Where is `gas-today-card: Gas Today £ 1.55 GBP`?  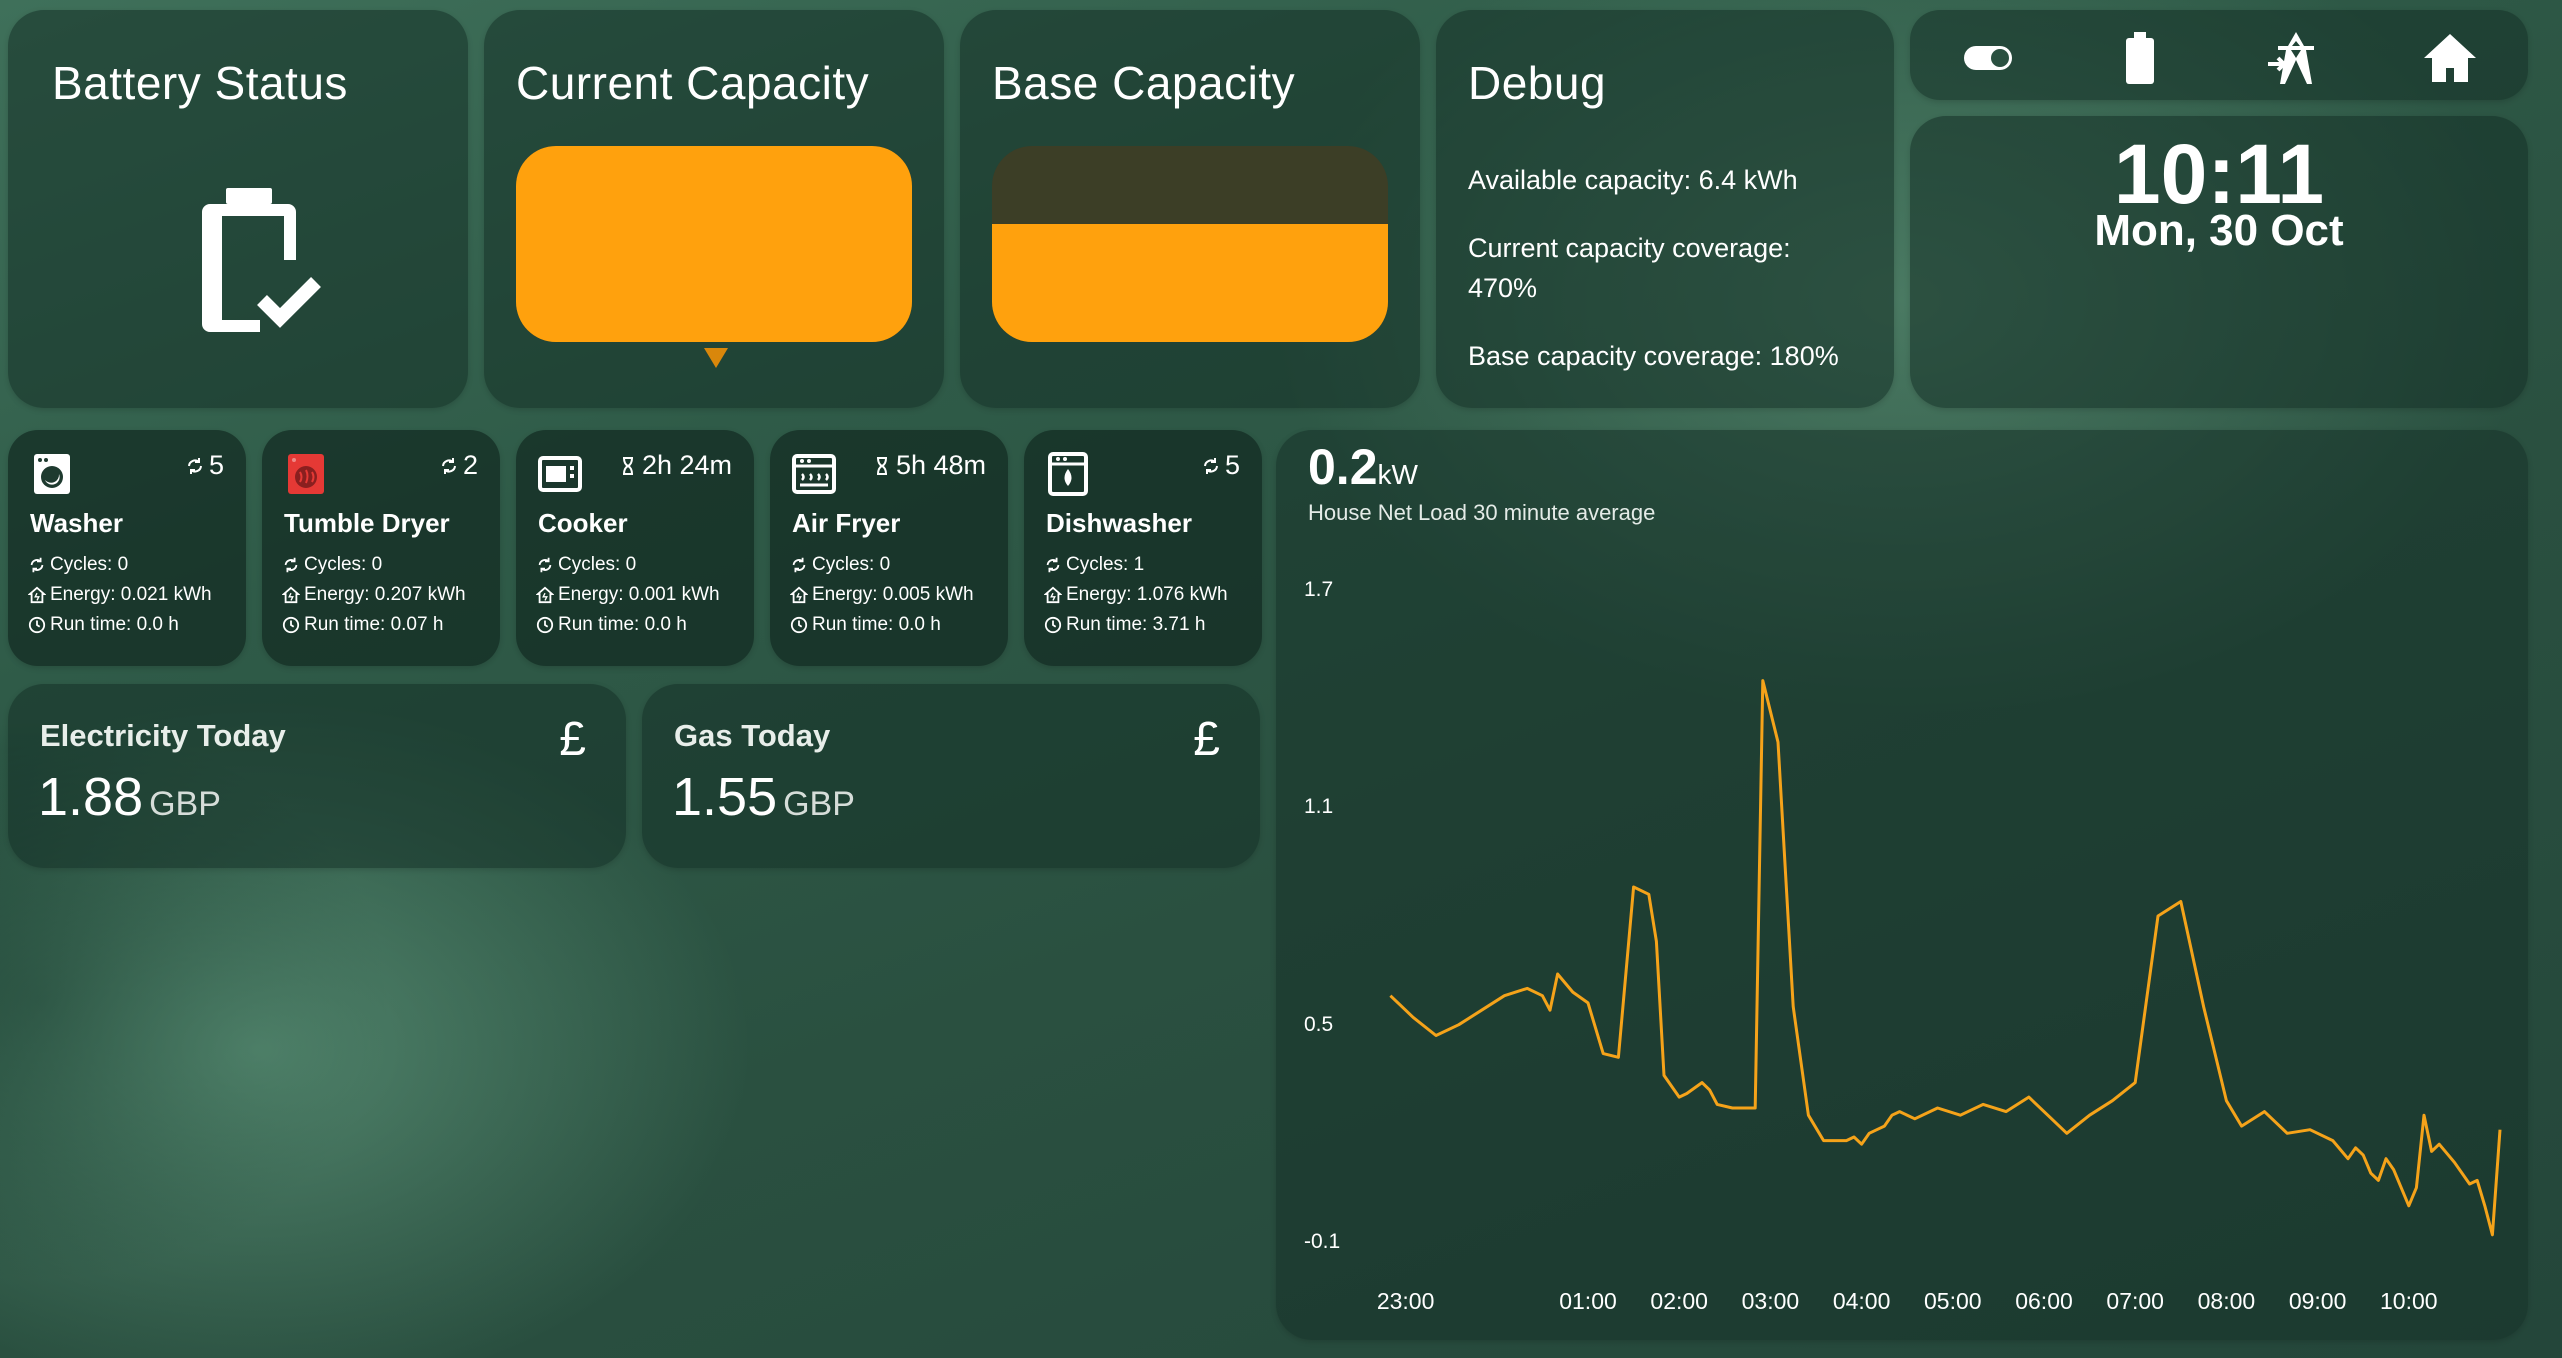
gas-today-card: Gas Today £ 1.55 GBP is located at coordinates (951, 776).